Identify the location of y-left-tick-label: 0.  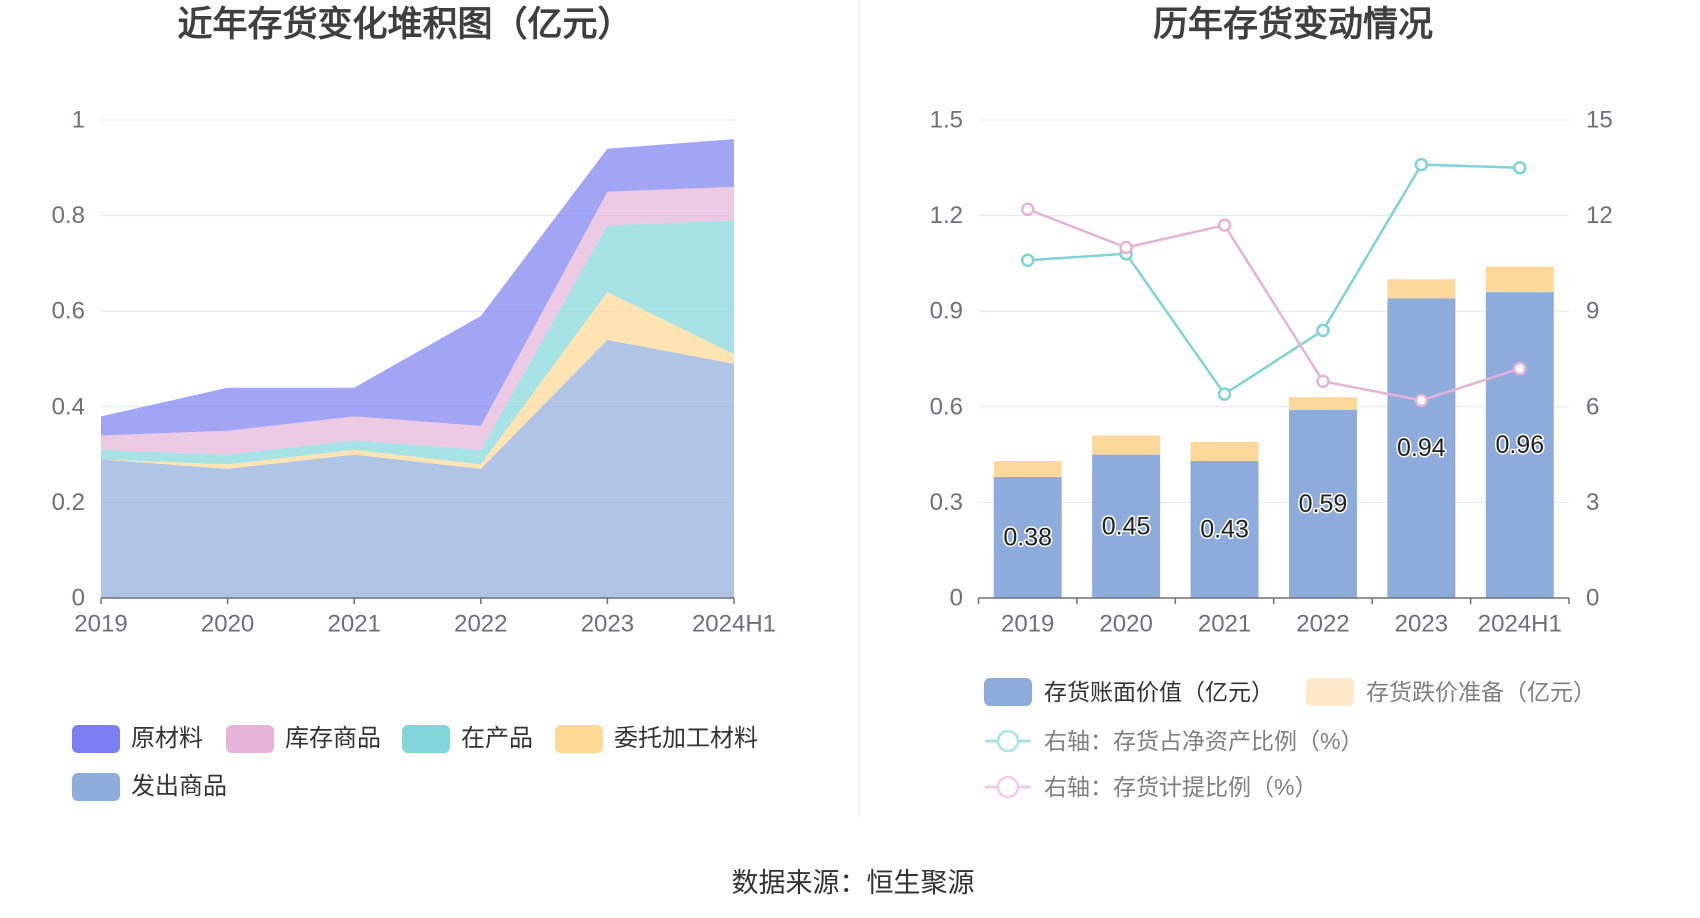
(956, 598).